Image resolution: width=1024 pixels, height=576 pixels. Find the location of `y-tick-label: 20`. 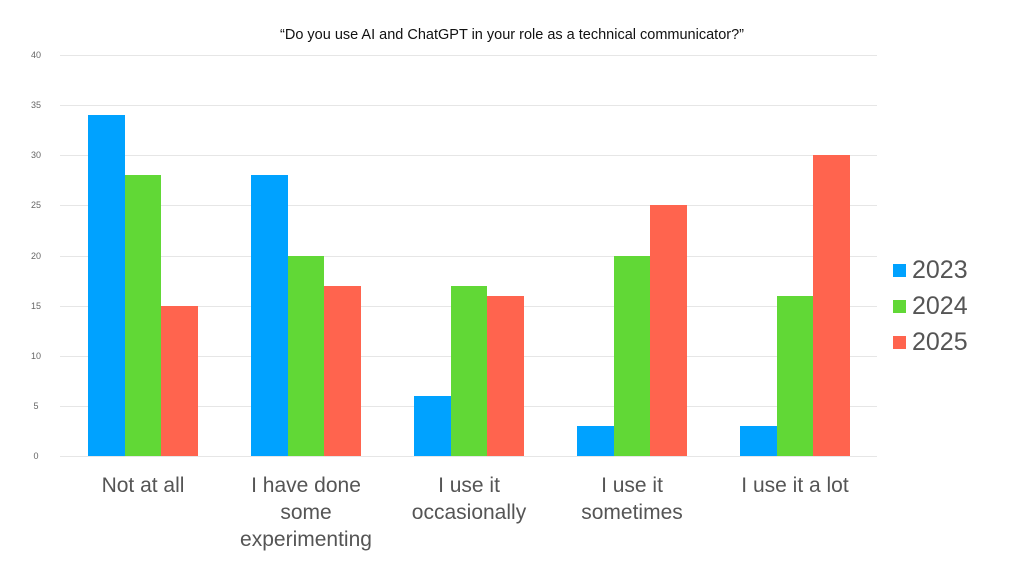

y-tick-label: 20 is located at coordinates (35, 255).